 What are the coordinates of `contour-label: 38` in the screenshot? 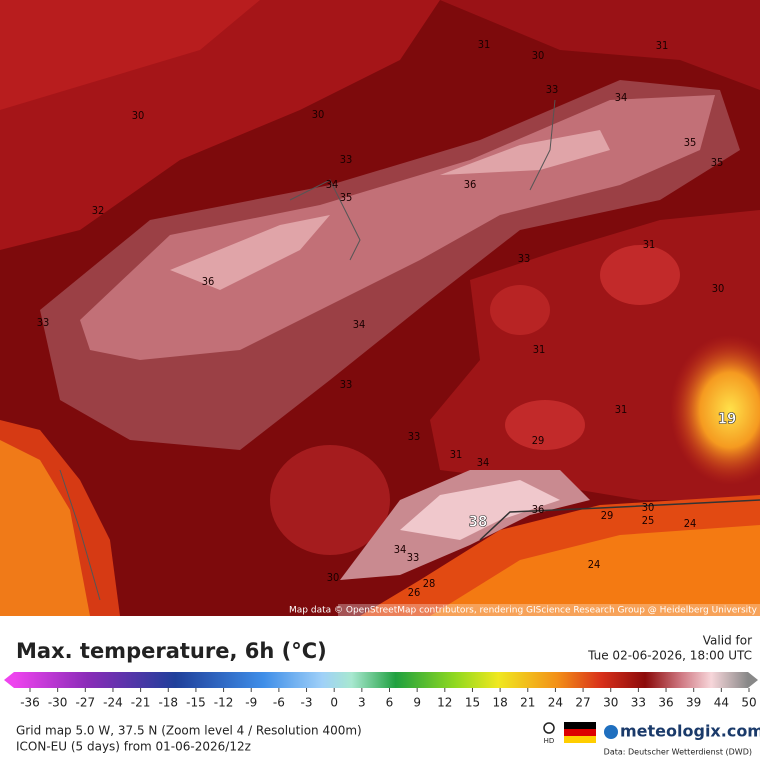 It's located at (478, 522).